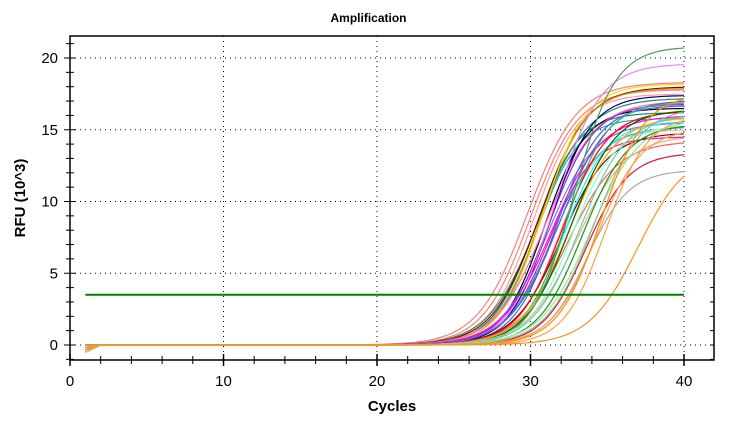  What do you see at coordinates (54, 345) in the screenshot?
I see `y-tick-label: 0` at bounding box center [54, 345].